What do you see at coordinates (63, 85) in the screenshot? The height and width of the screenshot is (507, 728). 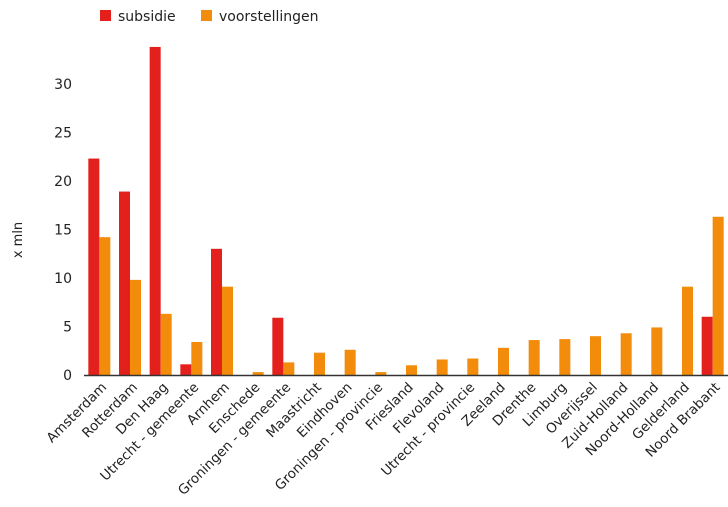 I see `y-tick-label: 30` at bounding box center [63, 85].